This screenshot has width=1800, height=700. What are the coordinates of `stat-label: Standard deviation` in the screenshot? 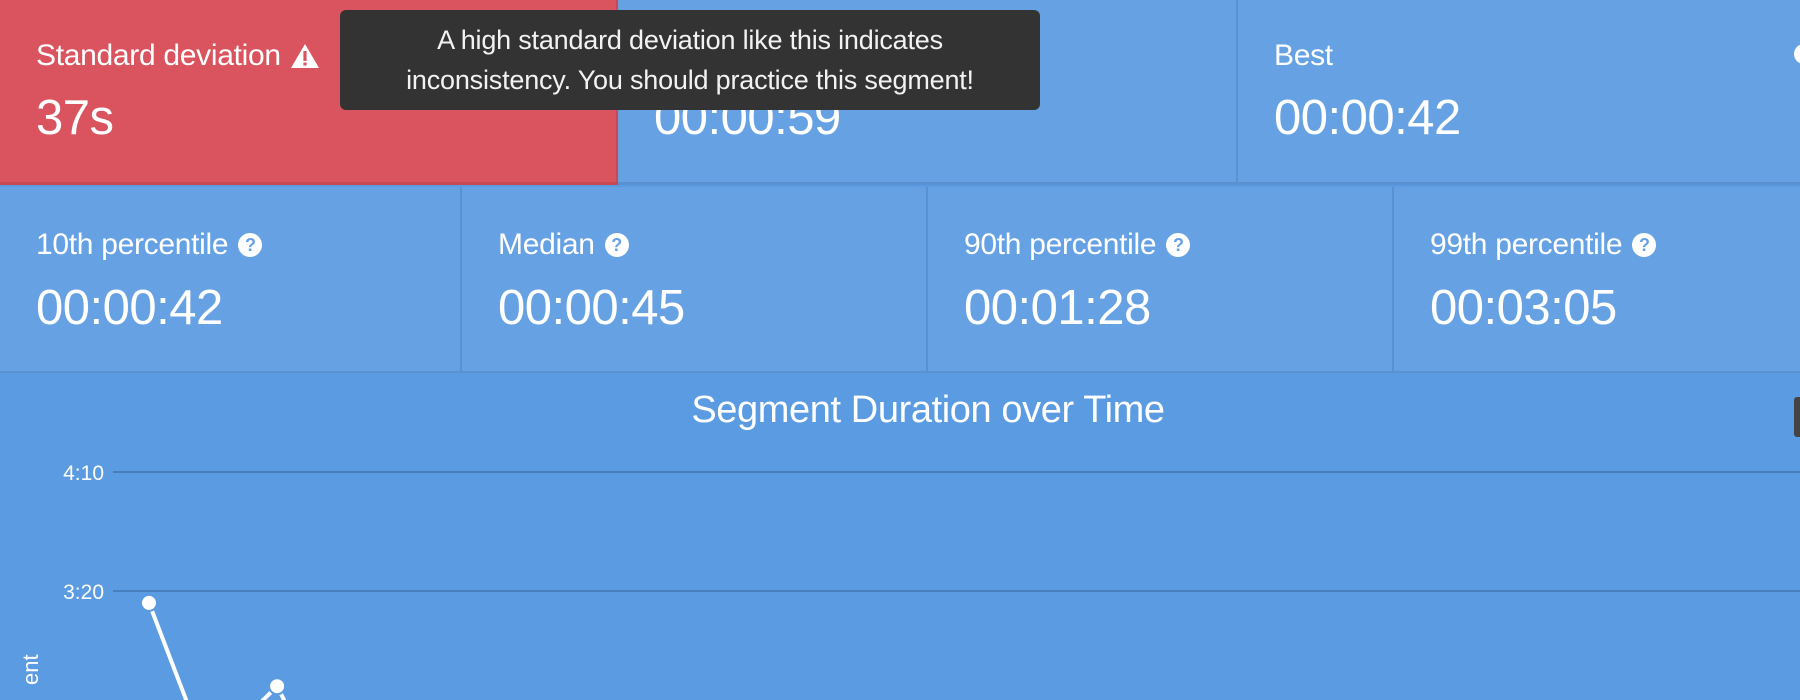 It's located at (178, 56).